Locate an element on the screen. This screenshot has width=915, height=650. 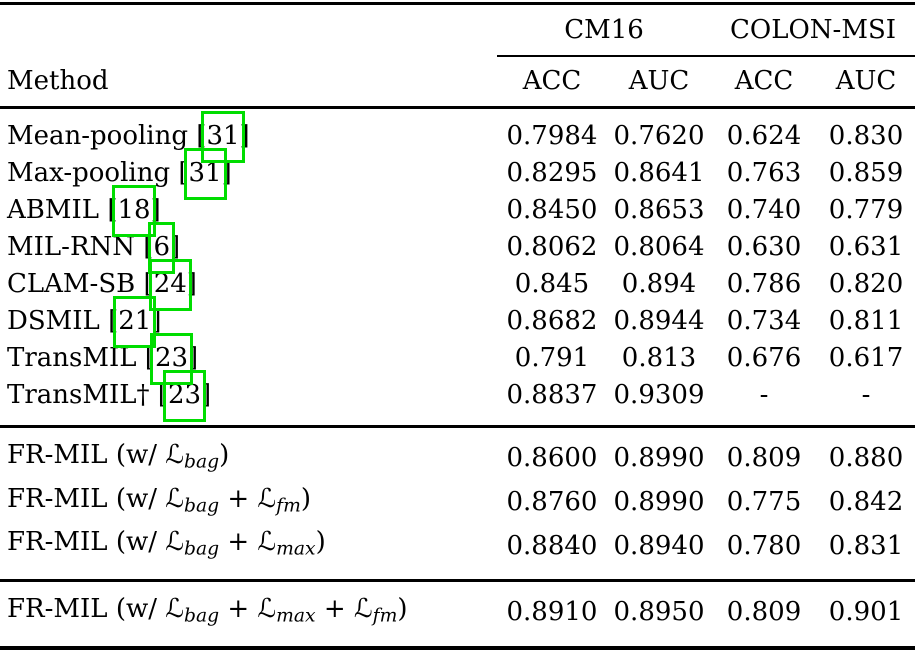
value-cell: 0.811 is located at coordinates (866, 321).